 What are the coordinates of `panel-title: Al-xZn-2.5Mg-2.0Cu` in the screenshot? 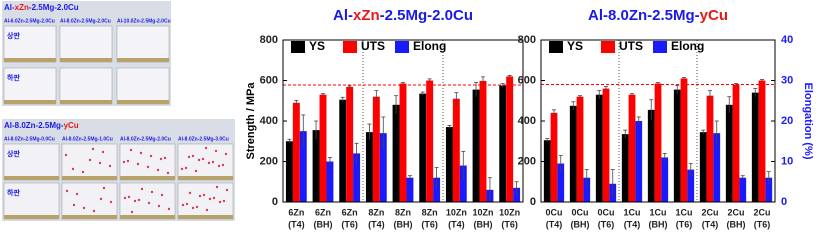 It's located at (41, 7).